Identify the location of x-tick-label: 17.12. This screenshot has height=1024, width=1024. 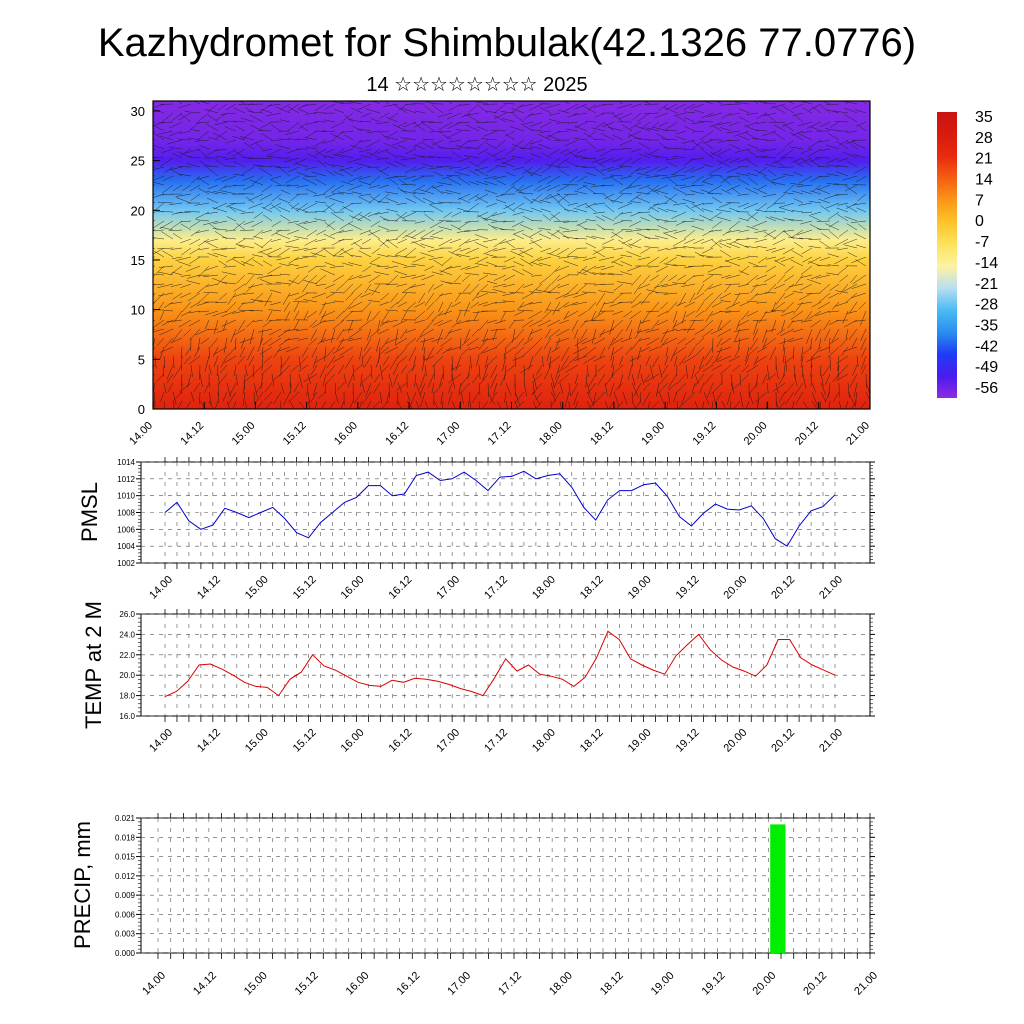
(496, 741).